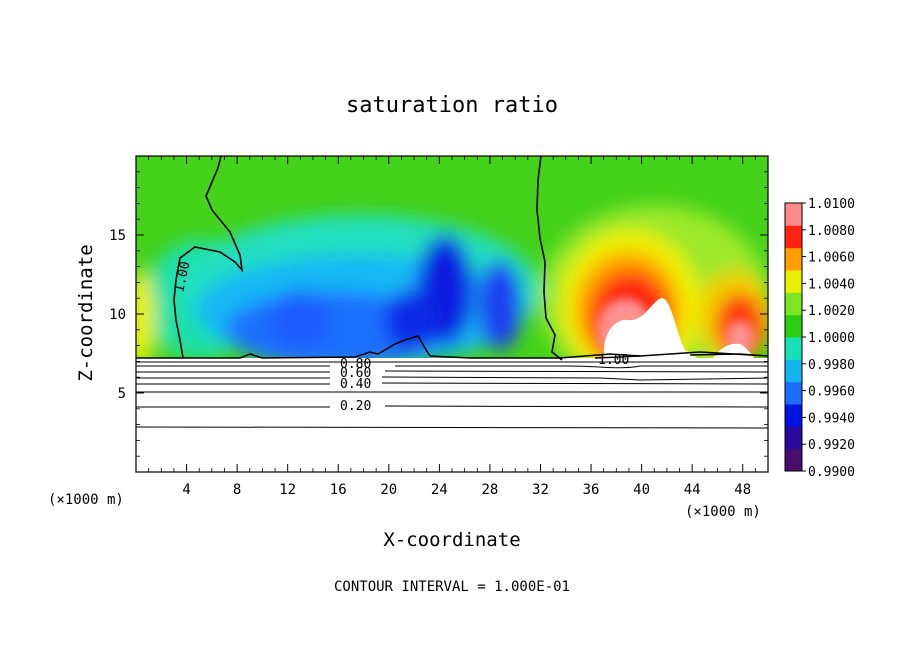 Image resolution: width=904 pixels, height=654 pixels. Describe the element at coordinates (692, 490) in the screenshot. I see `x-tick-label: 44` at that location.